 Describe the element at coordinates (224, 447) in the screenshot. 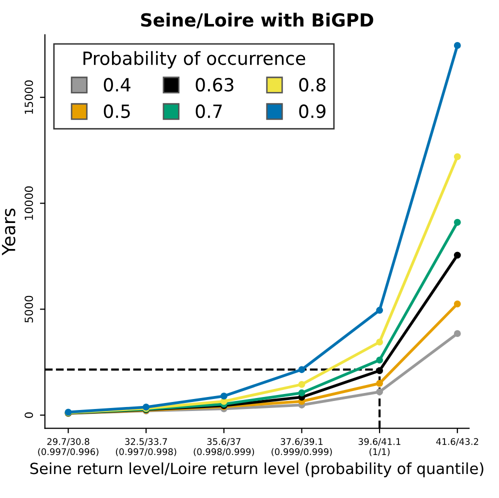

I see `x-tick-label: 35.6/37 (0.998/0.999)` at that location.